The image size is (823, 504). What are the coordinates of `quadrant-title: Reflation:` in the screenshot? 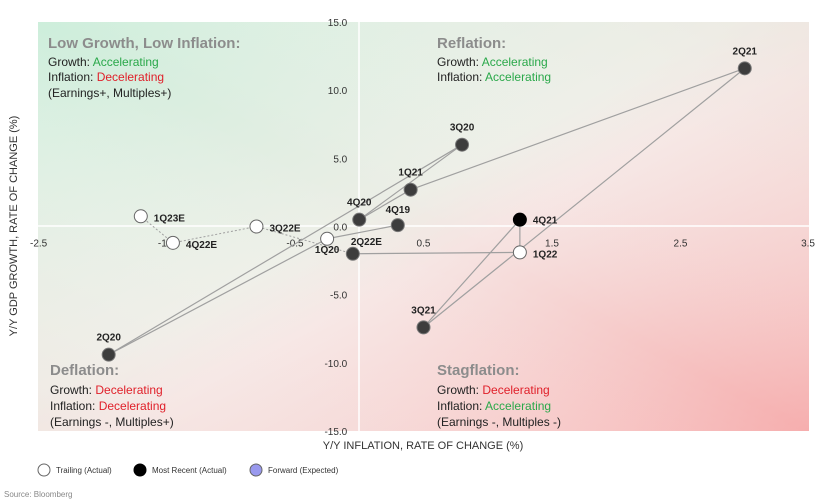 It's located at (471, 43).